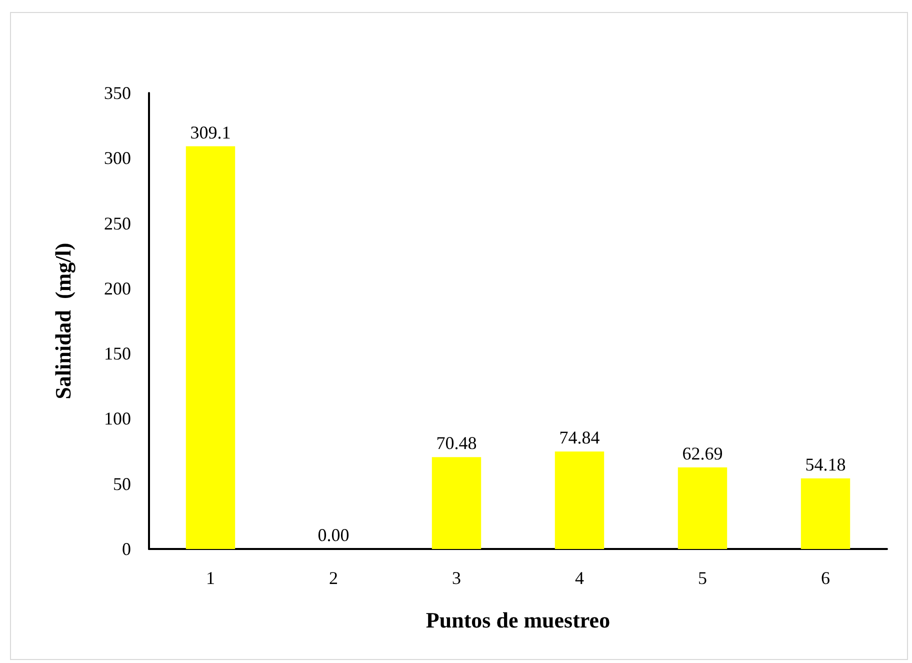 The height and width of the screenshot is (663, 912). I want to click on data-label: 74.84, so click(579, 437).